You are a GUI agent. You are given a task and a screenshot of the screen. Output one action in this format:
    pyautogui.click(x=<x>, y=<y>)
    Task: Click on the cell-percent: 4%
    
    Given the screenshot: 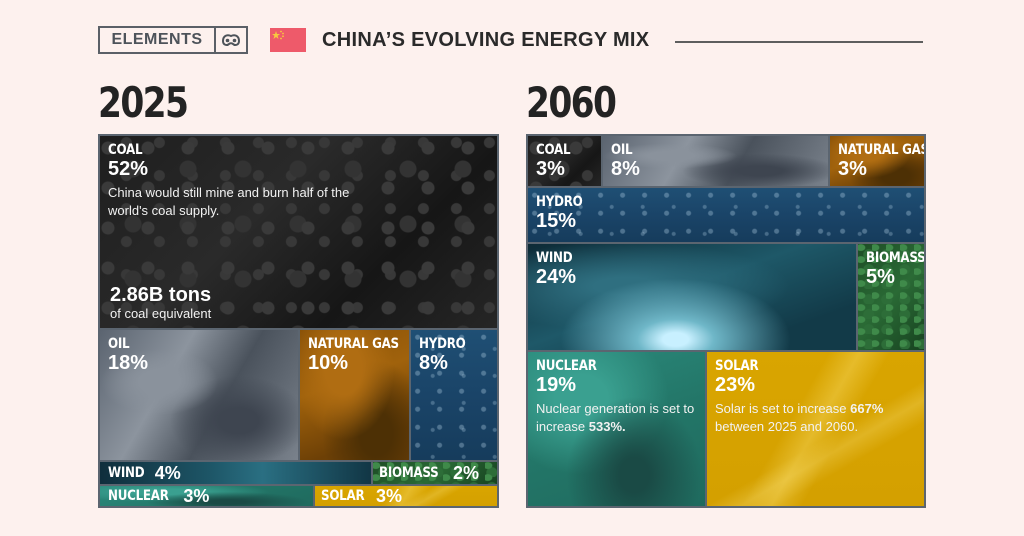 What is the action you would take?
    pyautogui.click(x=167, y=473)
    